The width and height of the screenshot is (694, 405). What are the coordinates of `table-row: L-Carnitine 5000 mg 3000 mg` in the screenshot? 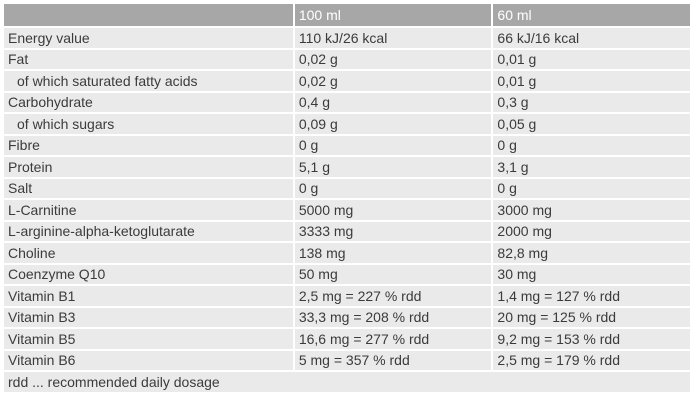 It's located at (347, 210).